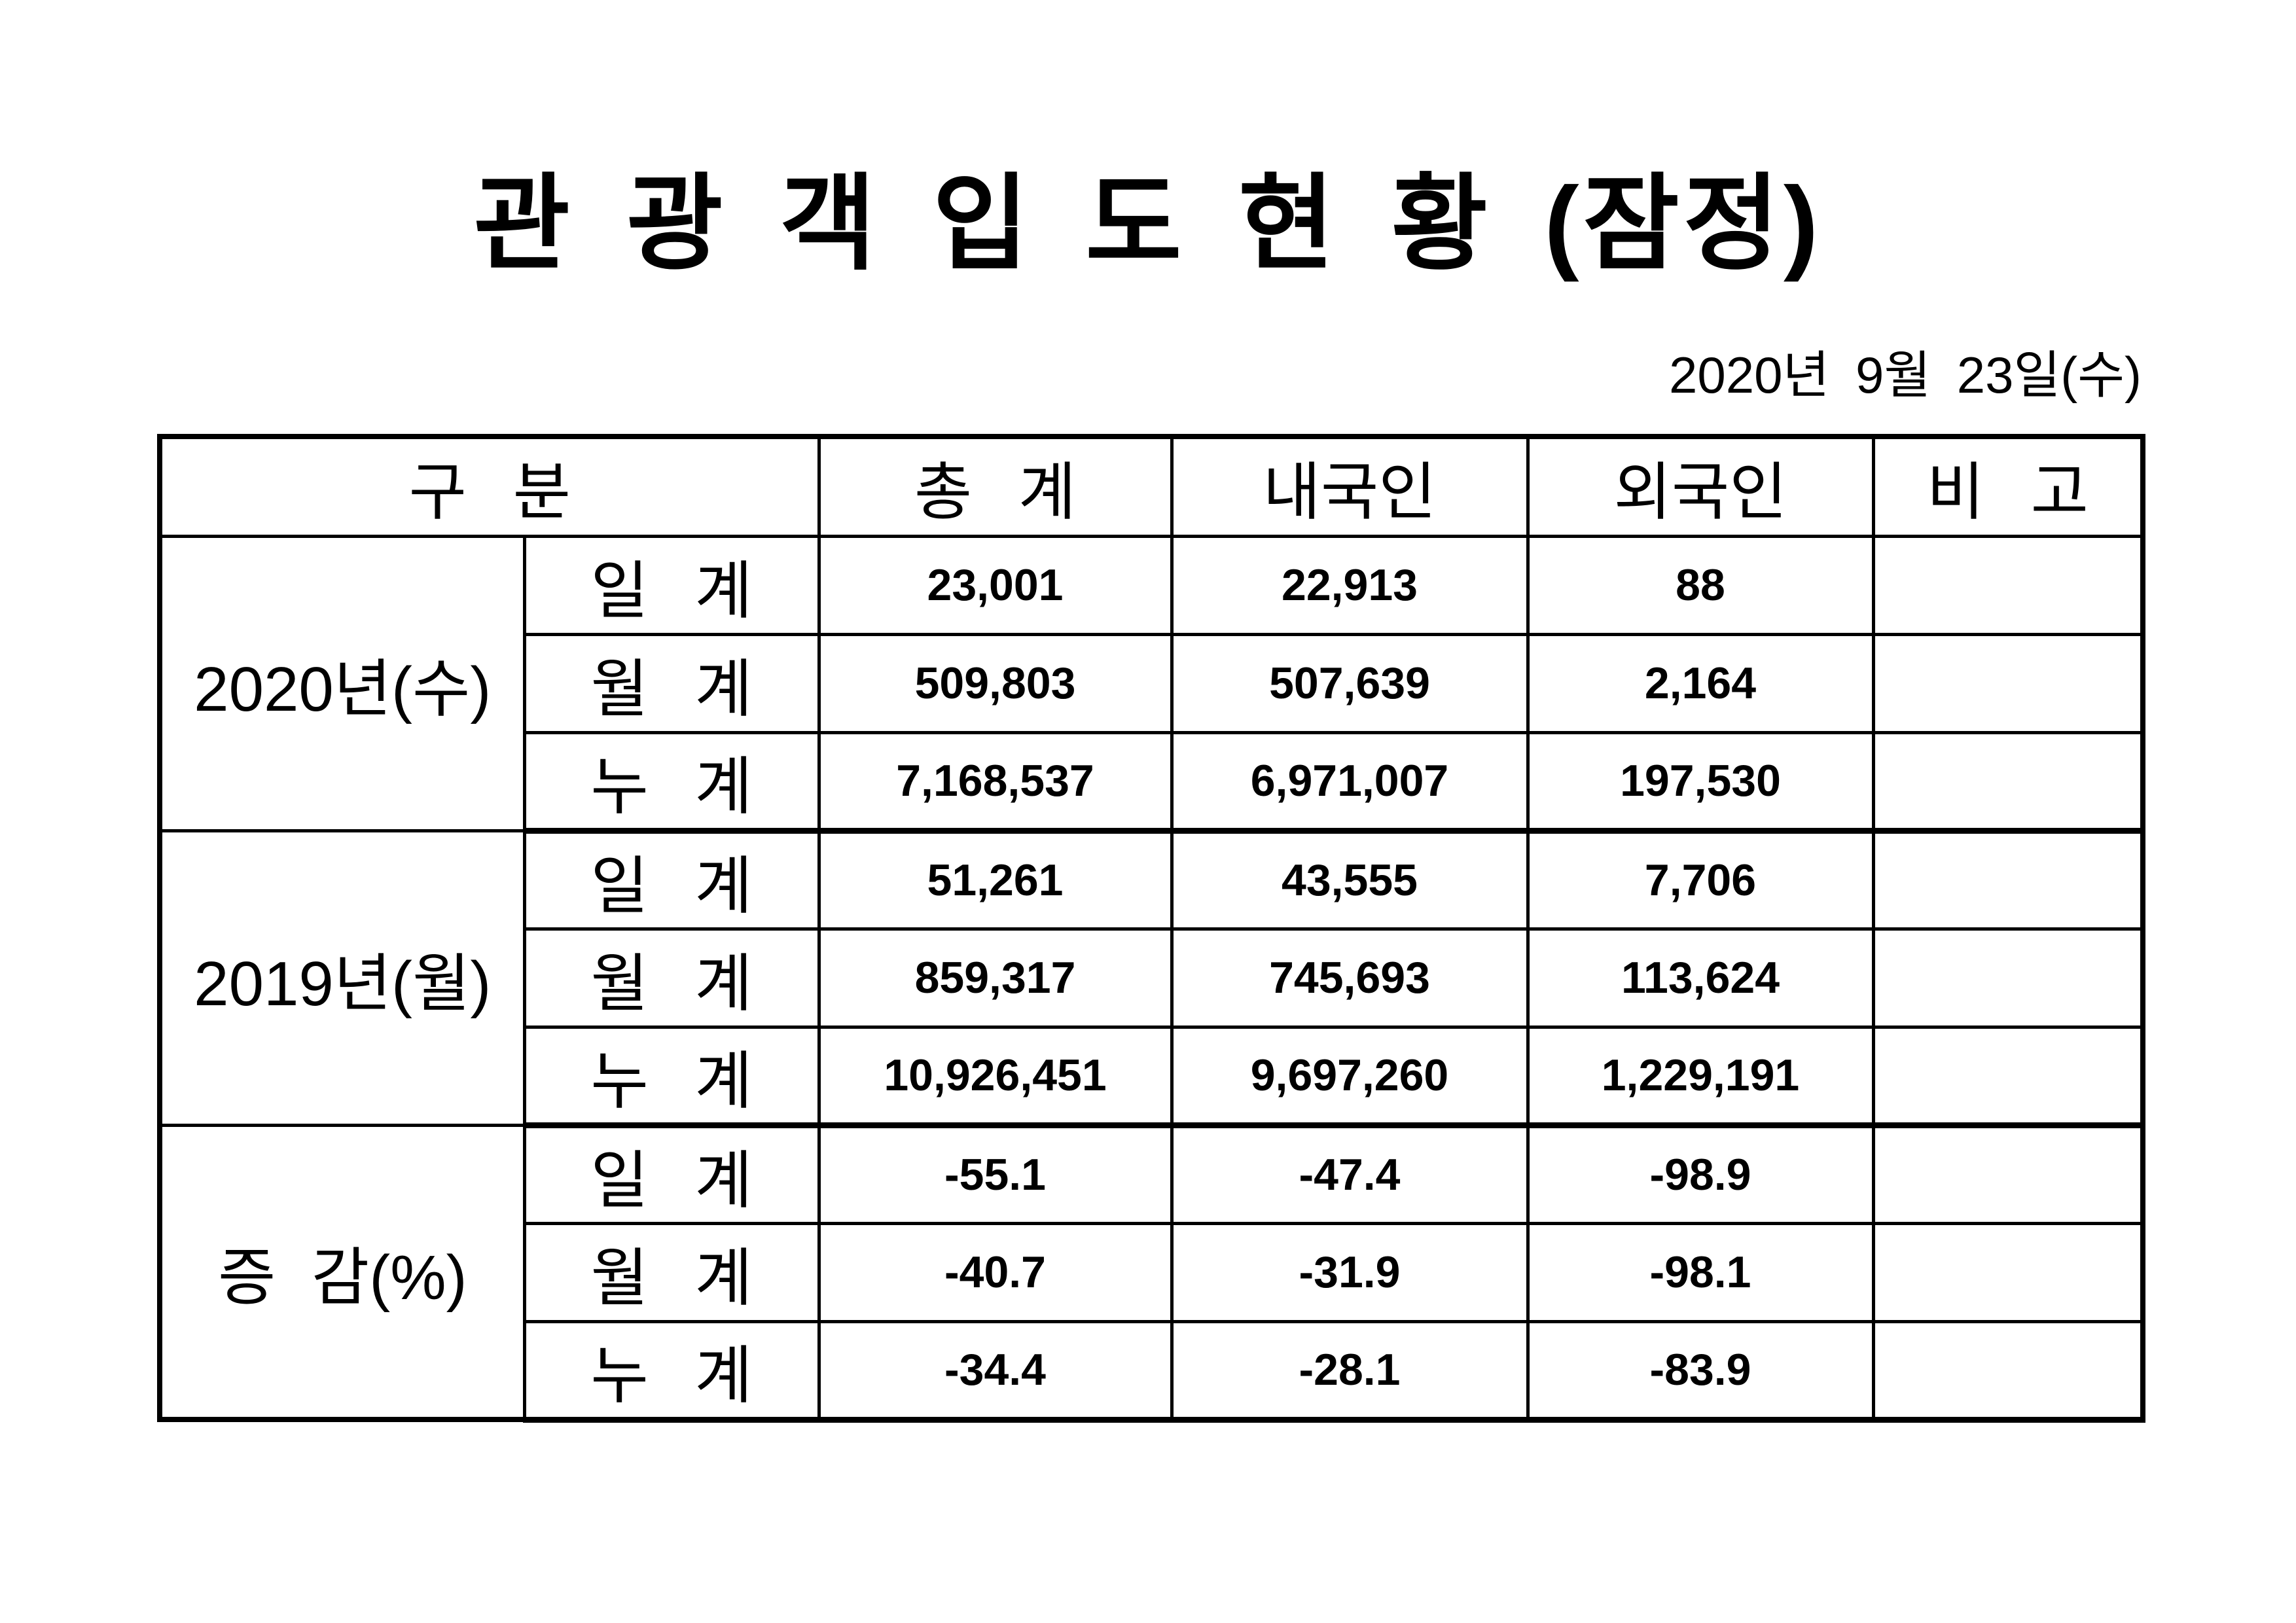 This screenshot has height=1623, width=2296. What do you see at coordinates (995, 978) in the screenshot?
I see `value-total: 859,317` at bounding box center [995, 978].